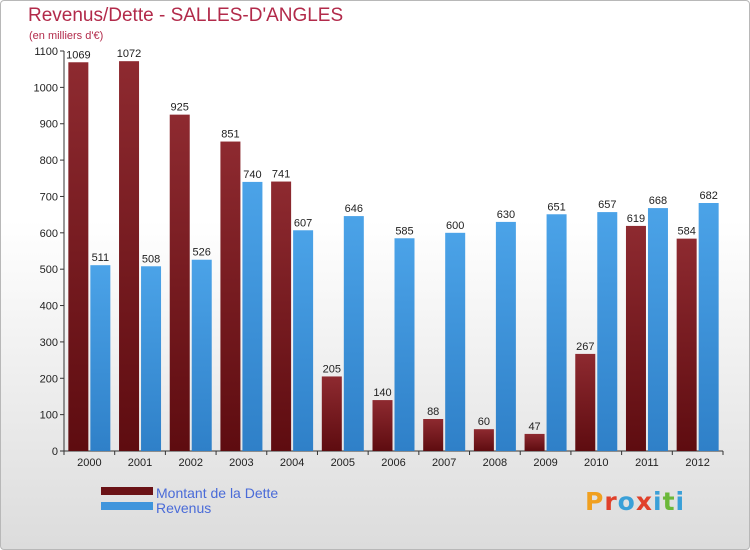 This screenshot has width=750, height=550. What do you see at coordinates (708, 196) in the screenshot?
I see `value-label: 682` at bounding box center [708, 196].